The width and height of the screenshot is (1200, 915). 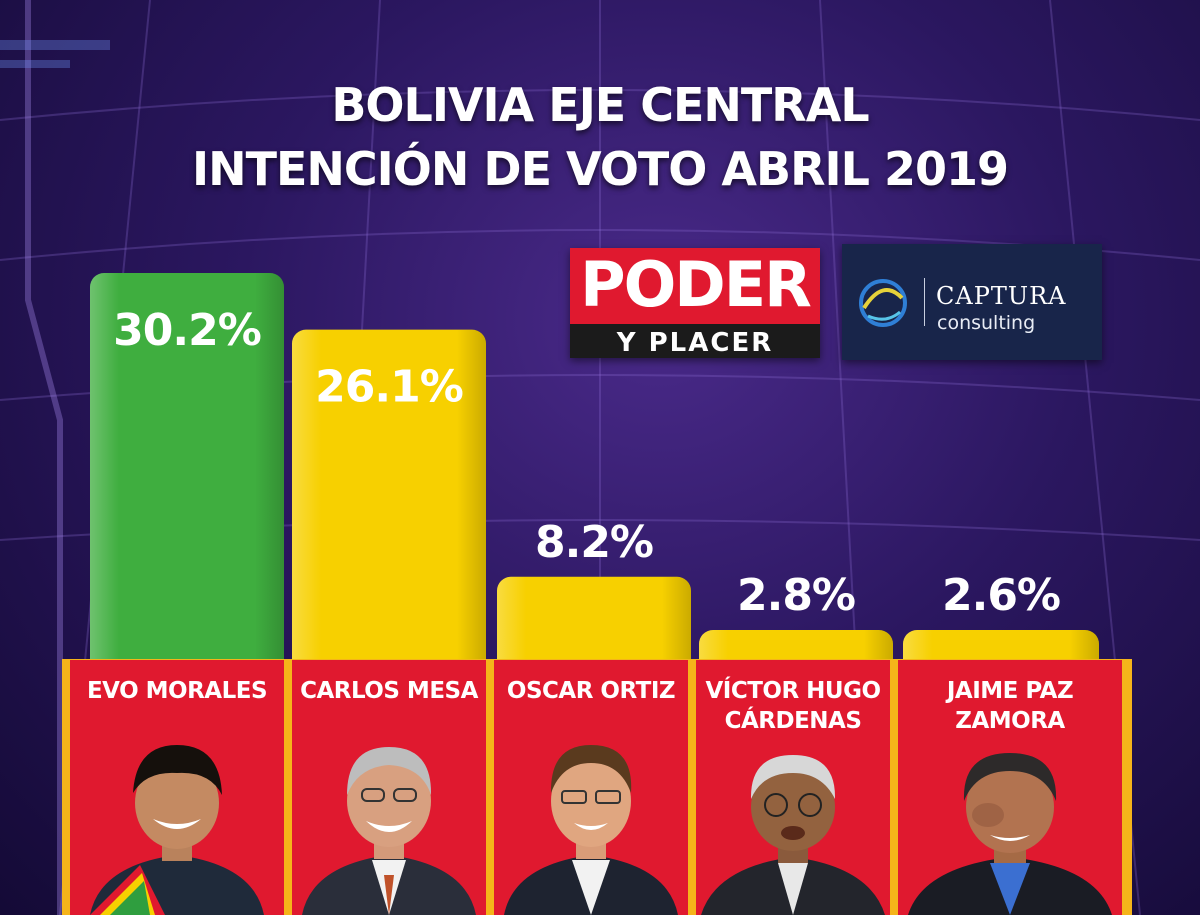 I want to click on captura-consulting-logo: CAPTURA consulting, so click(x=972, y=302).